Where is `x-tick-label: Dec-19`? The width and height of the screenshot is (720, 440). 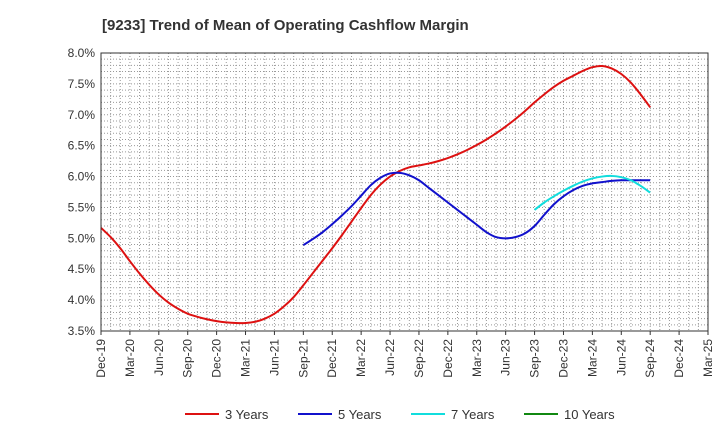 x-tick-label: Dec-19 is located at coordinates (101, 358).